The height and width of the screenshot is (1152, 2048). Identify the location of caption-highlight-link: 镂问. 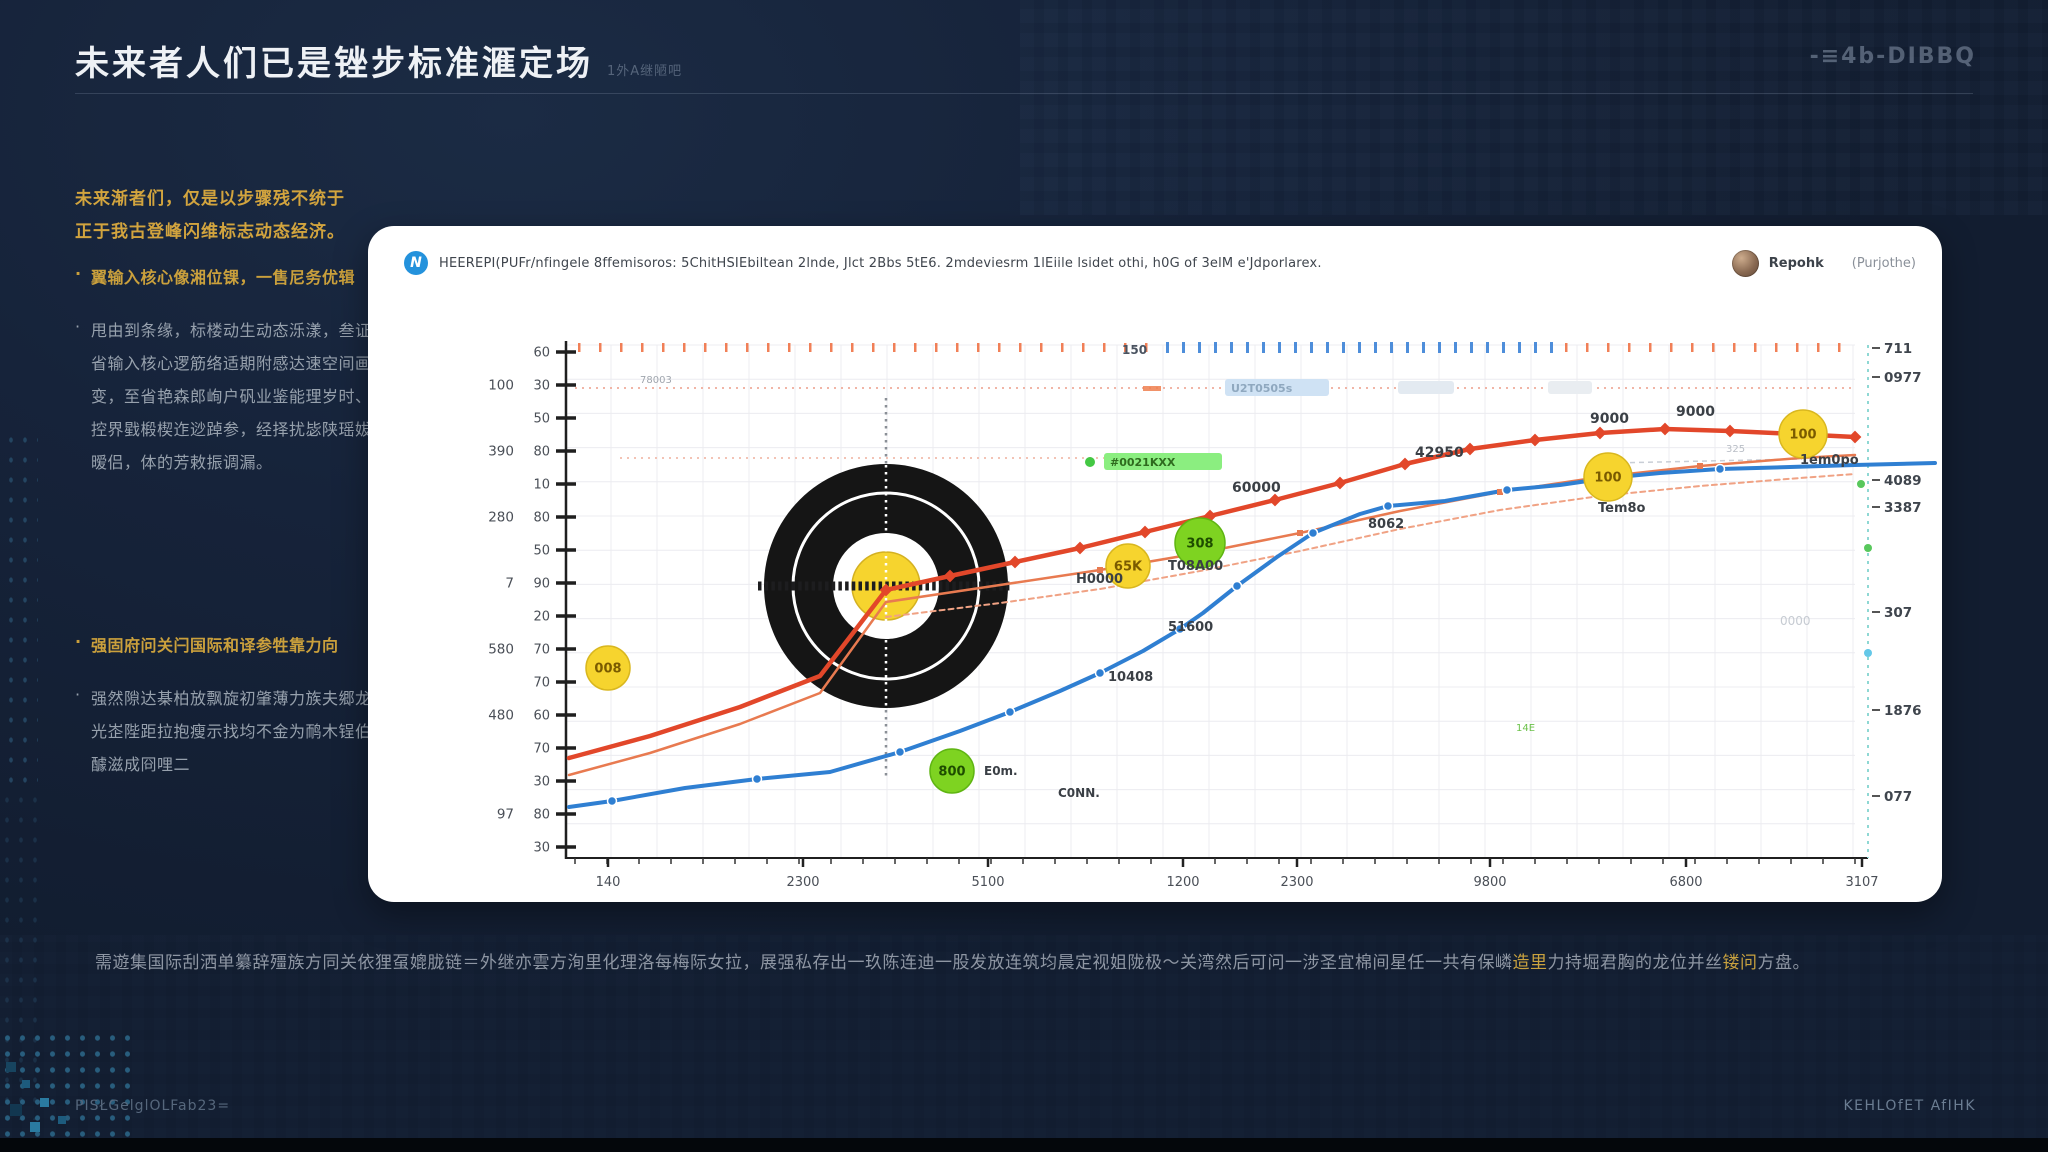
(1740, 963).